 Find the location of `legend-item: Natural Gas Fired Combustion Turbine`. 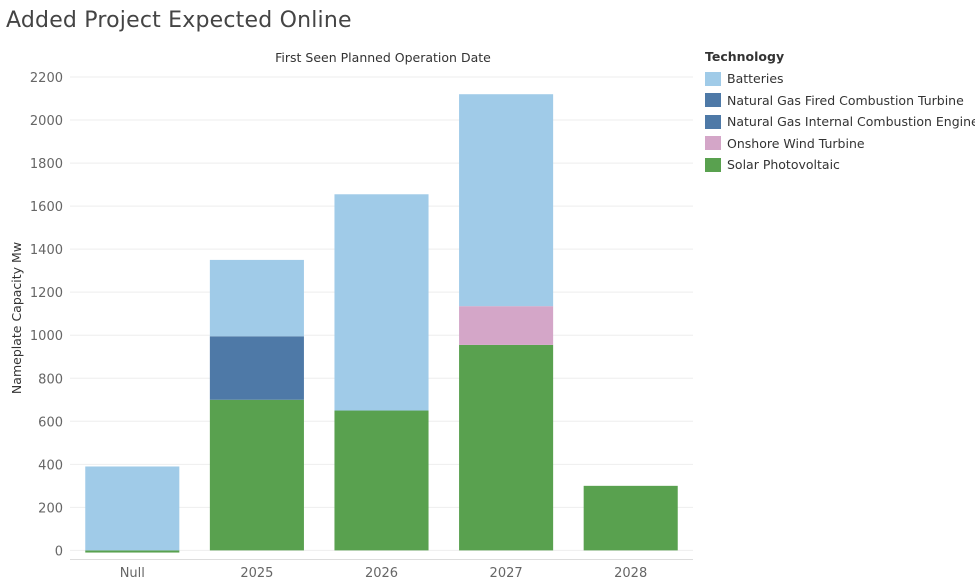

legend-item: Natural Gas Fired Combustion Turbine is located at coordinates (840, 101).